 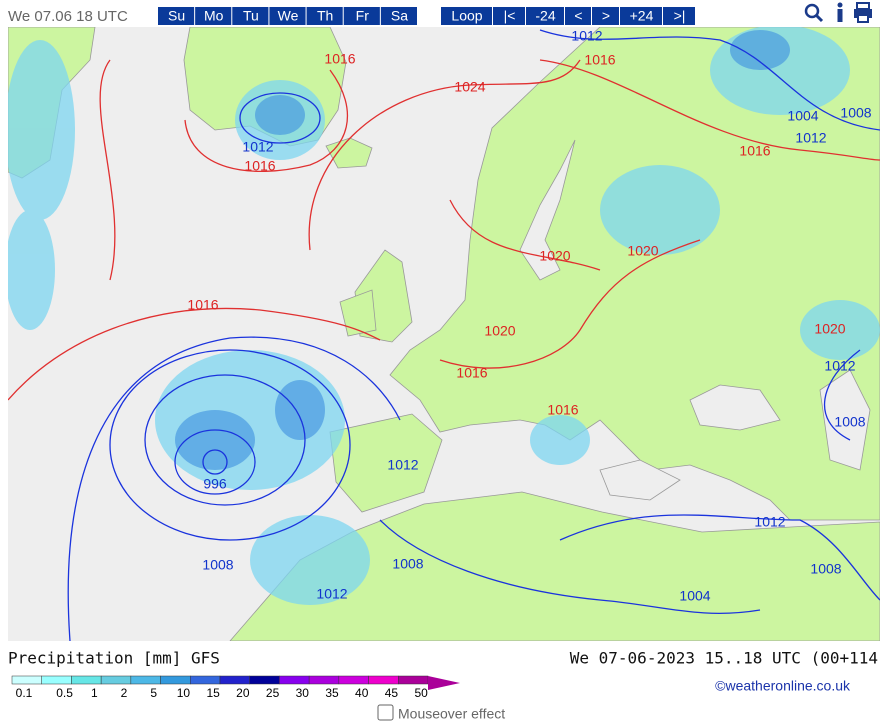 I want to click on nav-label: <, so click(x=578, y=16).